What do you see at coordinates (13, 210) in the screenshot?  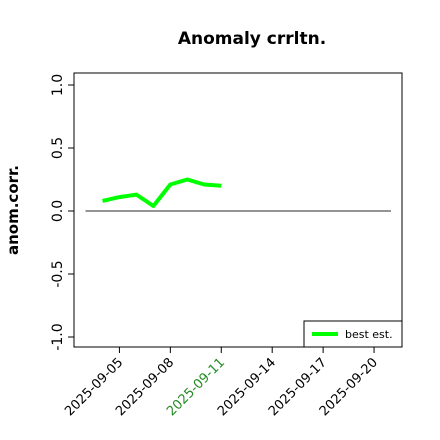 I see `y-axis-label: anom.corr.` at bounding box center [13, 210].